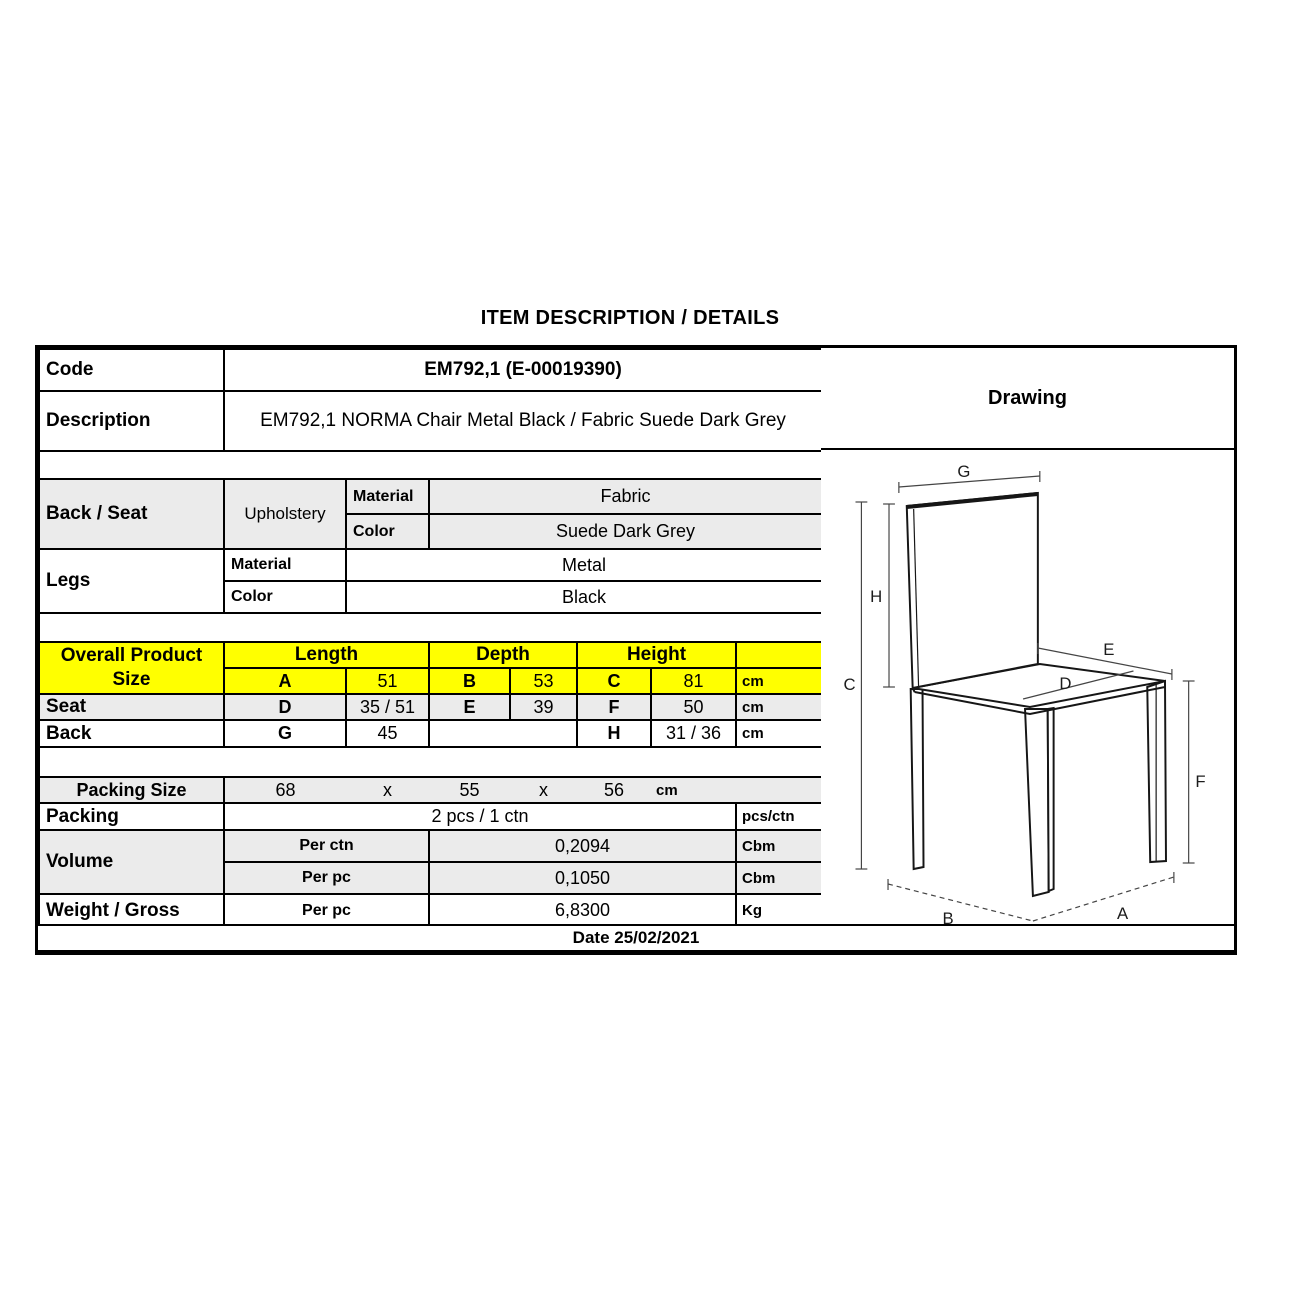 The image size is (1300, 1300). I want to click on row-back-seat-material: Back / Seat Upholstery Material Fabric, so click(429, 514).